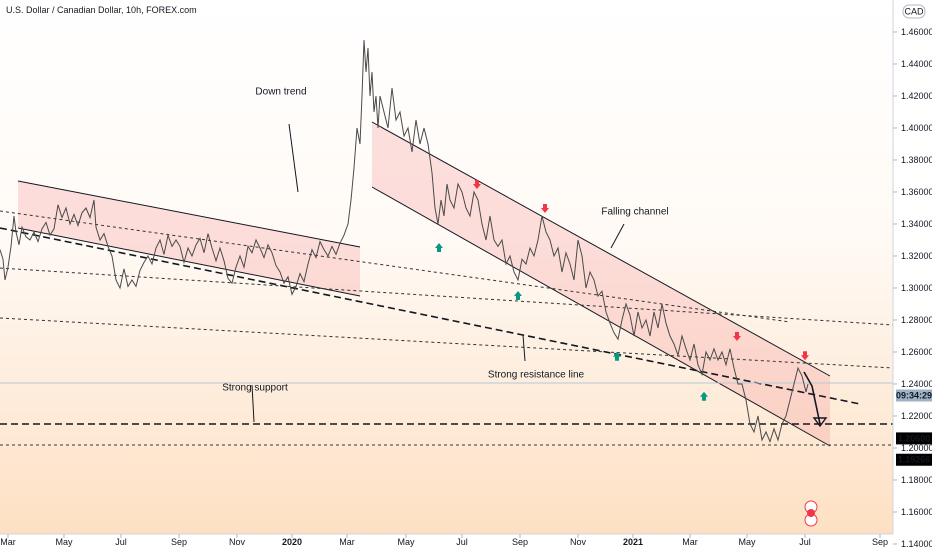 The width and height of the screenshot is (932, 550). What do you see at coordinates (916, 256) in the screenshot?
I see `price-tick-label-7: 1.32000` at bounding box center [916, 256].